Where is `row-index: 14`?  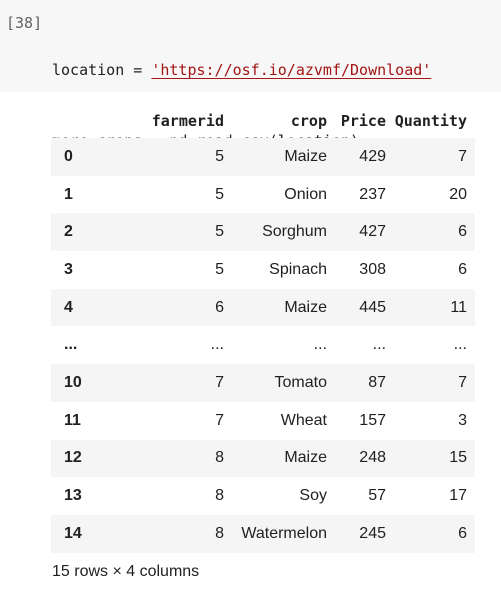
row-index: 14 is located at coordinates (73, 533).